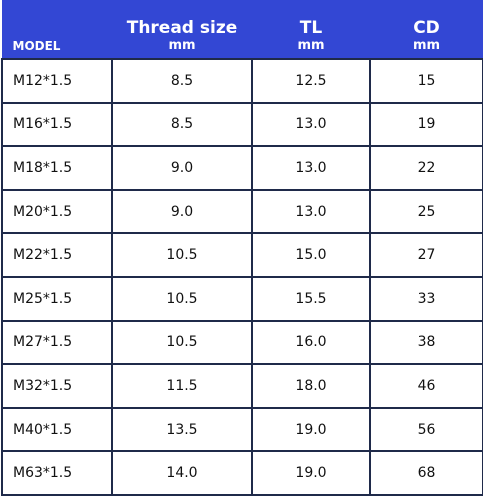  I want to click on table-cell: 16.0, so click(311, 342).